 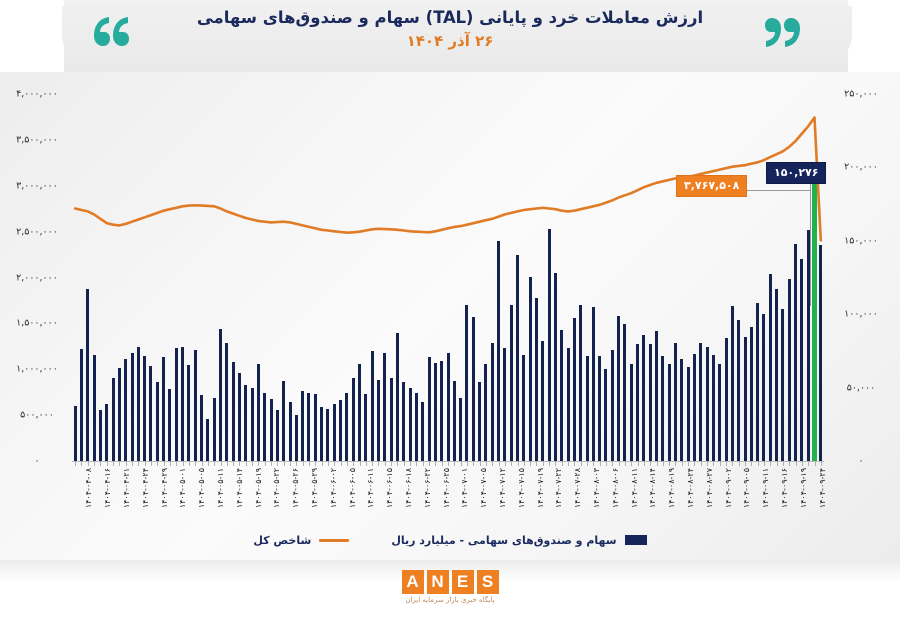 What do you see at coordinates (32, 36) in the screenshot?
I see `header-left-cap` at bounding box center [32, 36].